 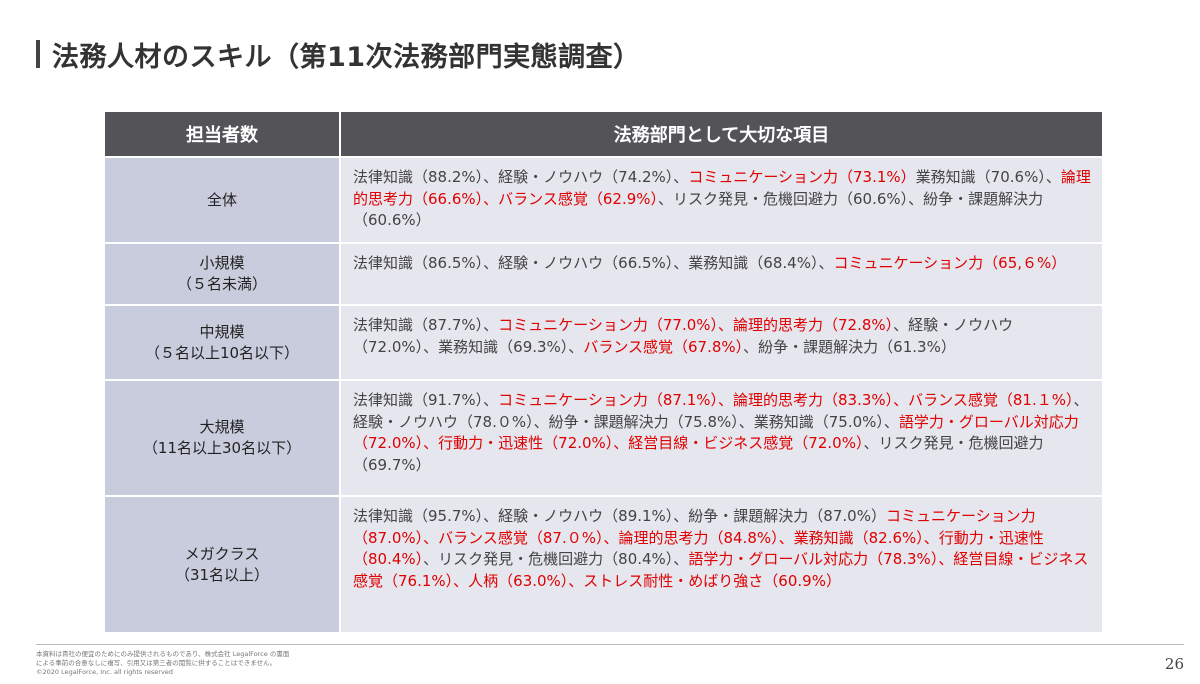 What do you see at coordinates (156, 663) in the screenshot?
I see `footer-line-2: による事前の合意なしに複写、引用又は第三者の閲覧に供することはできません。` at bounding box center [156, 663].